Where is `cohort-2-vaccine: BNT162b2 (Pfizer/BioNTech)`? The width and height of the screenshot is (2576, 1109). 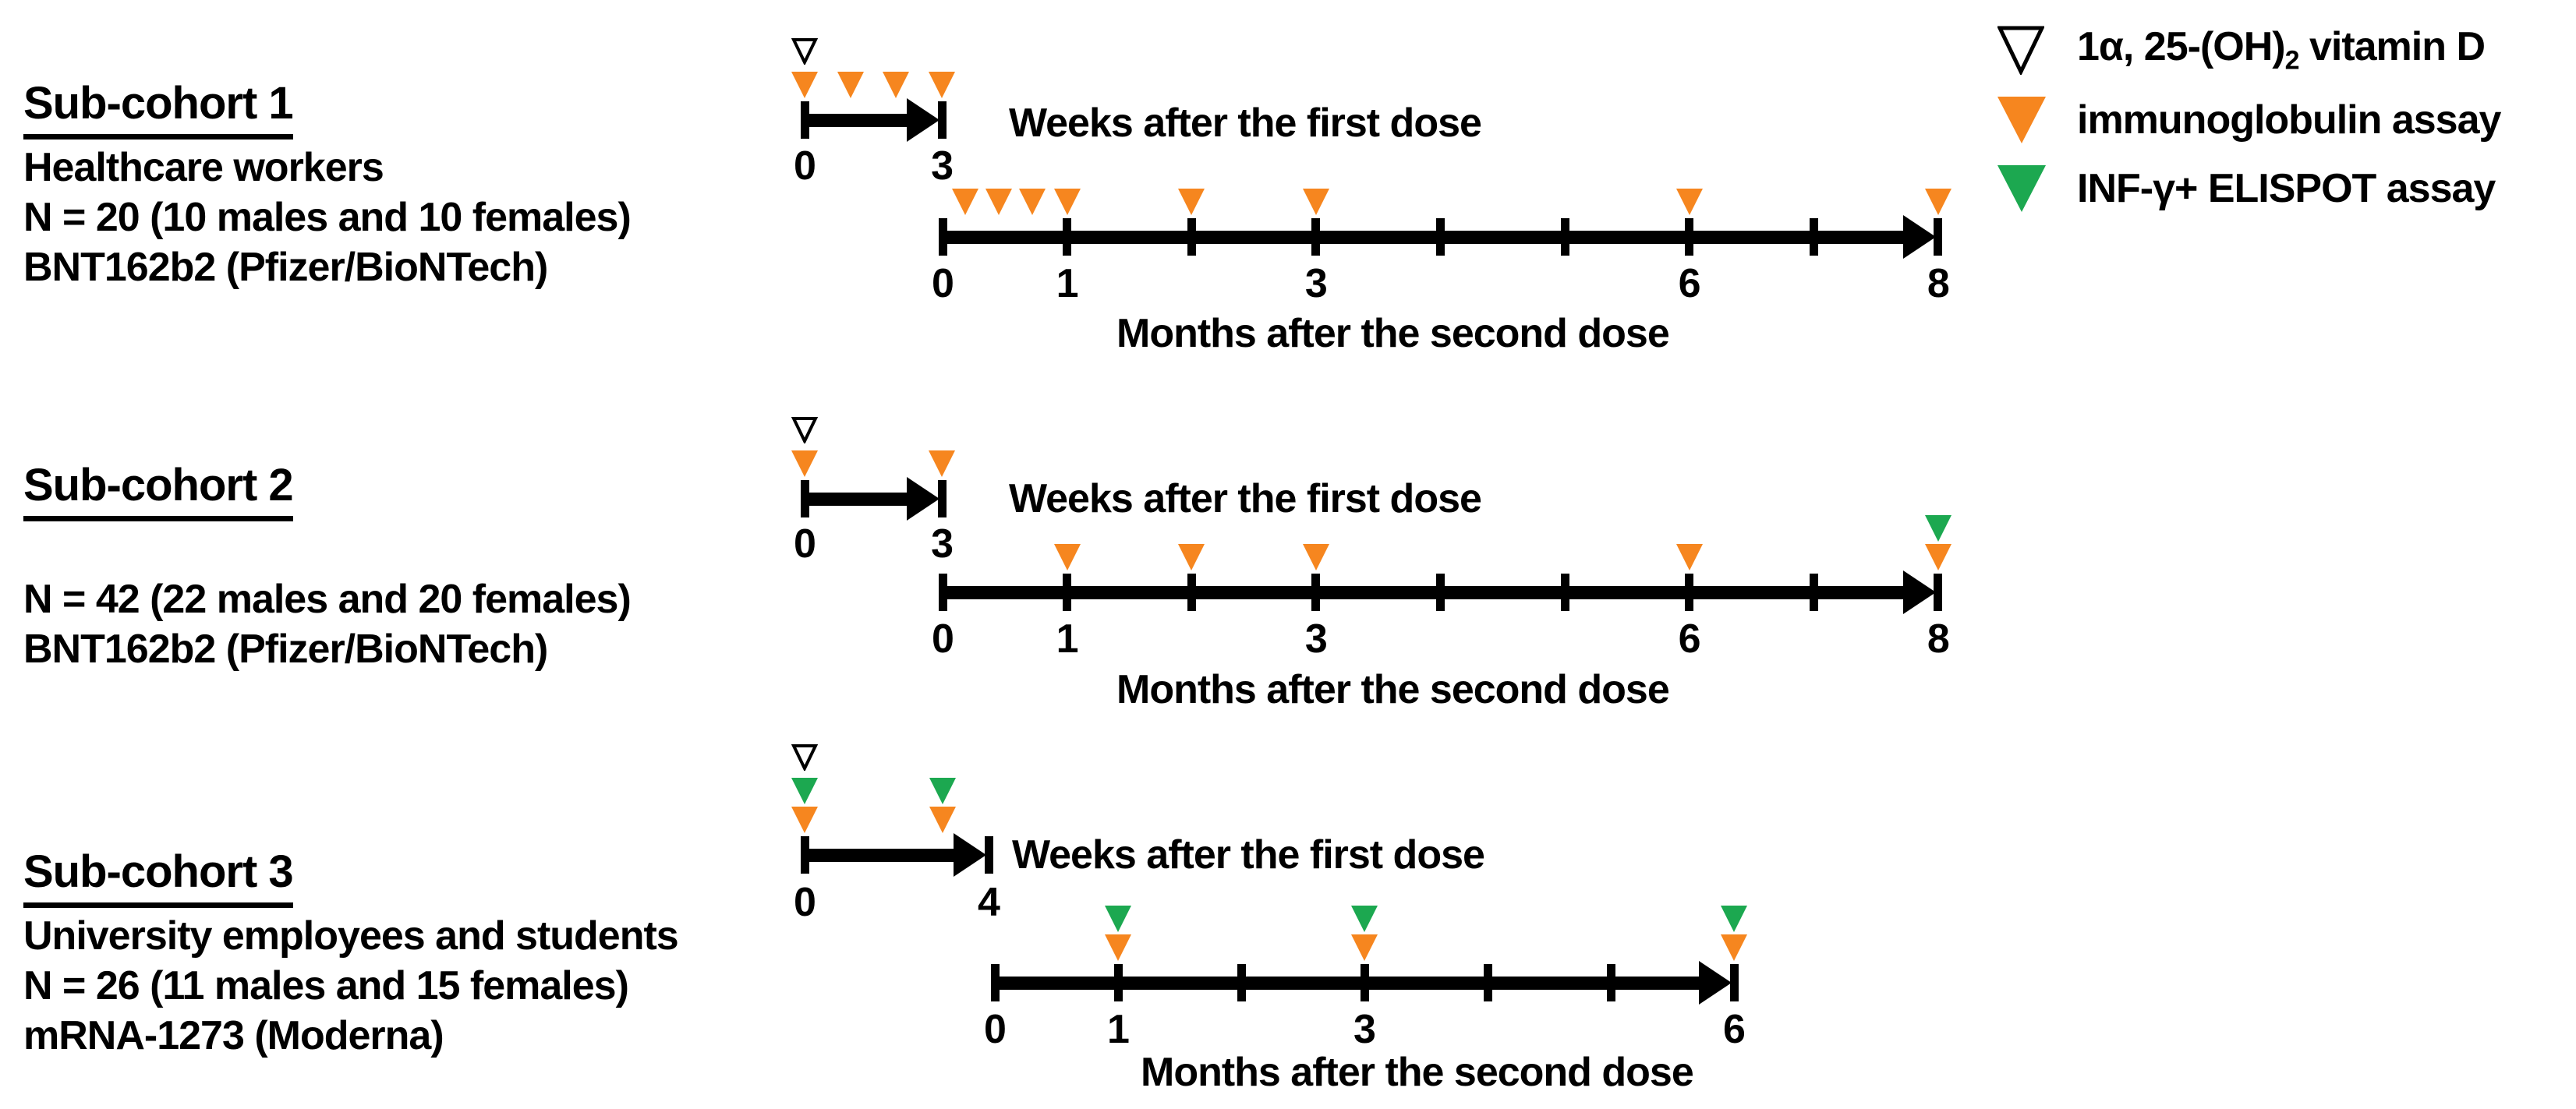
cohort-2-vaccine: BNT162b2 (Pfizer/BioNTech) is located at coordinates (285, 649).